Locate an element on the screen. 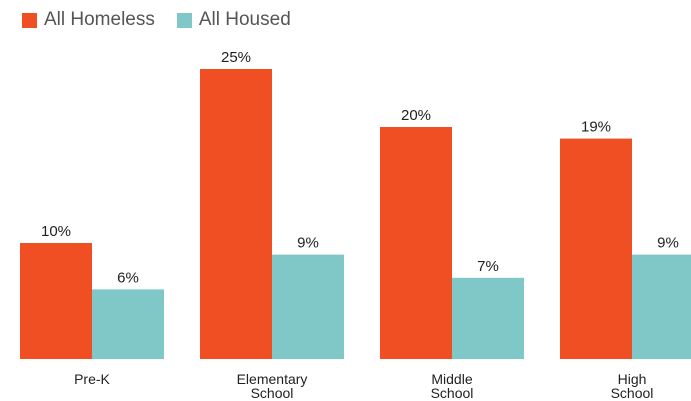 The width and height of the screenshot is (691, 401). category-label-0-line-0: Pre-K is located at coordinates (92, 379).